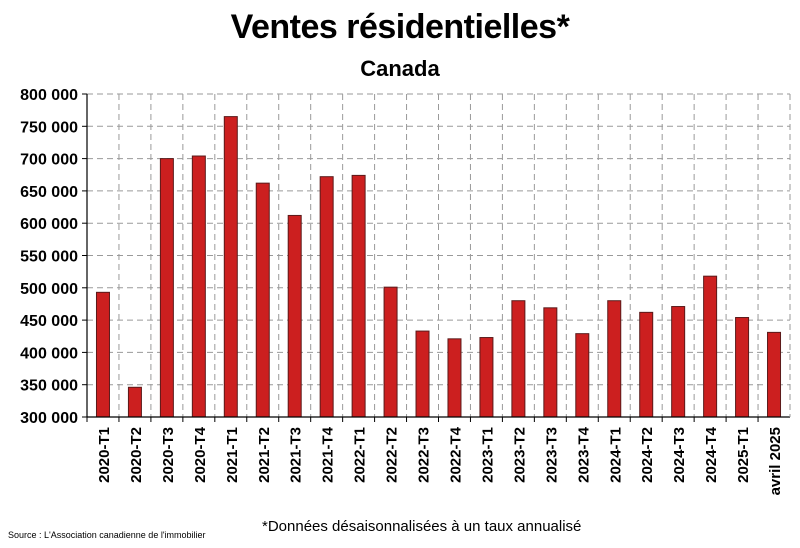 Image resolution: width=800 pixels, height=548 pixels. I want to click on x-tick-label: 2020-T3, so click(168, 455).